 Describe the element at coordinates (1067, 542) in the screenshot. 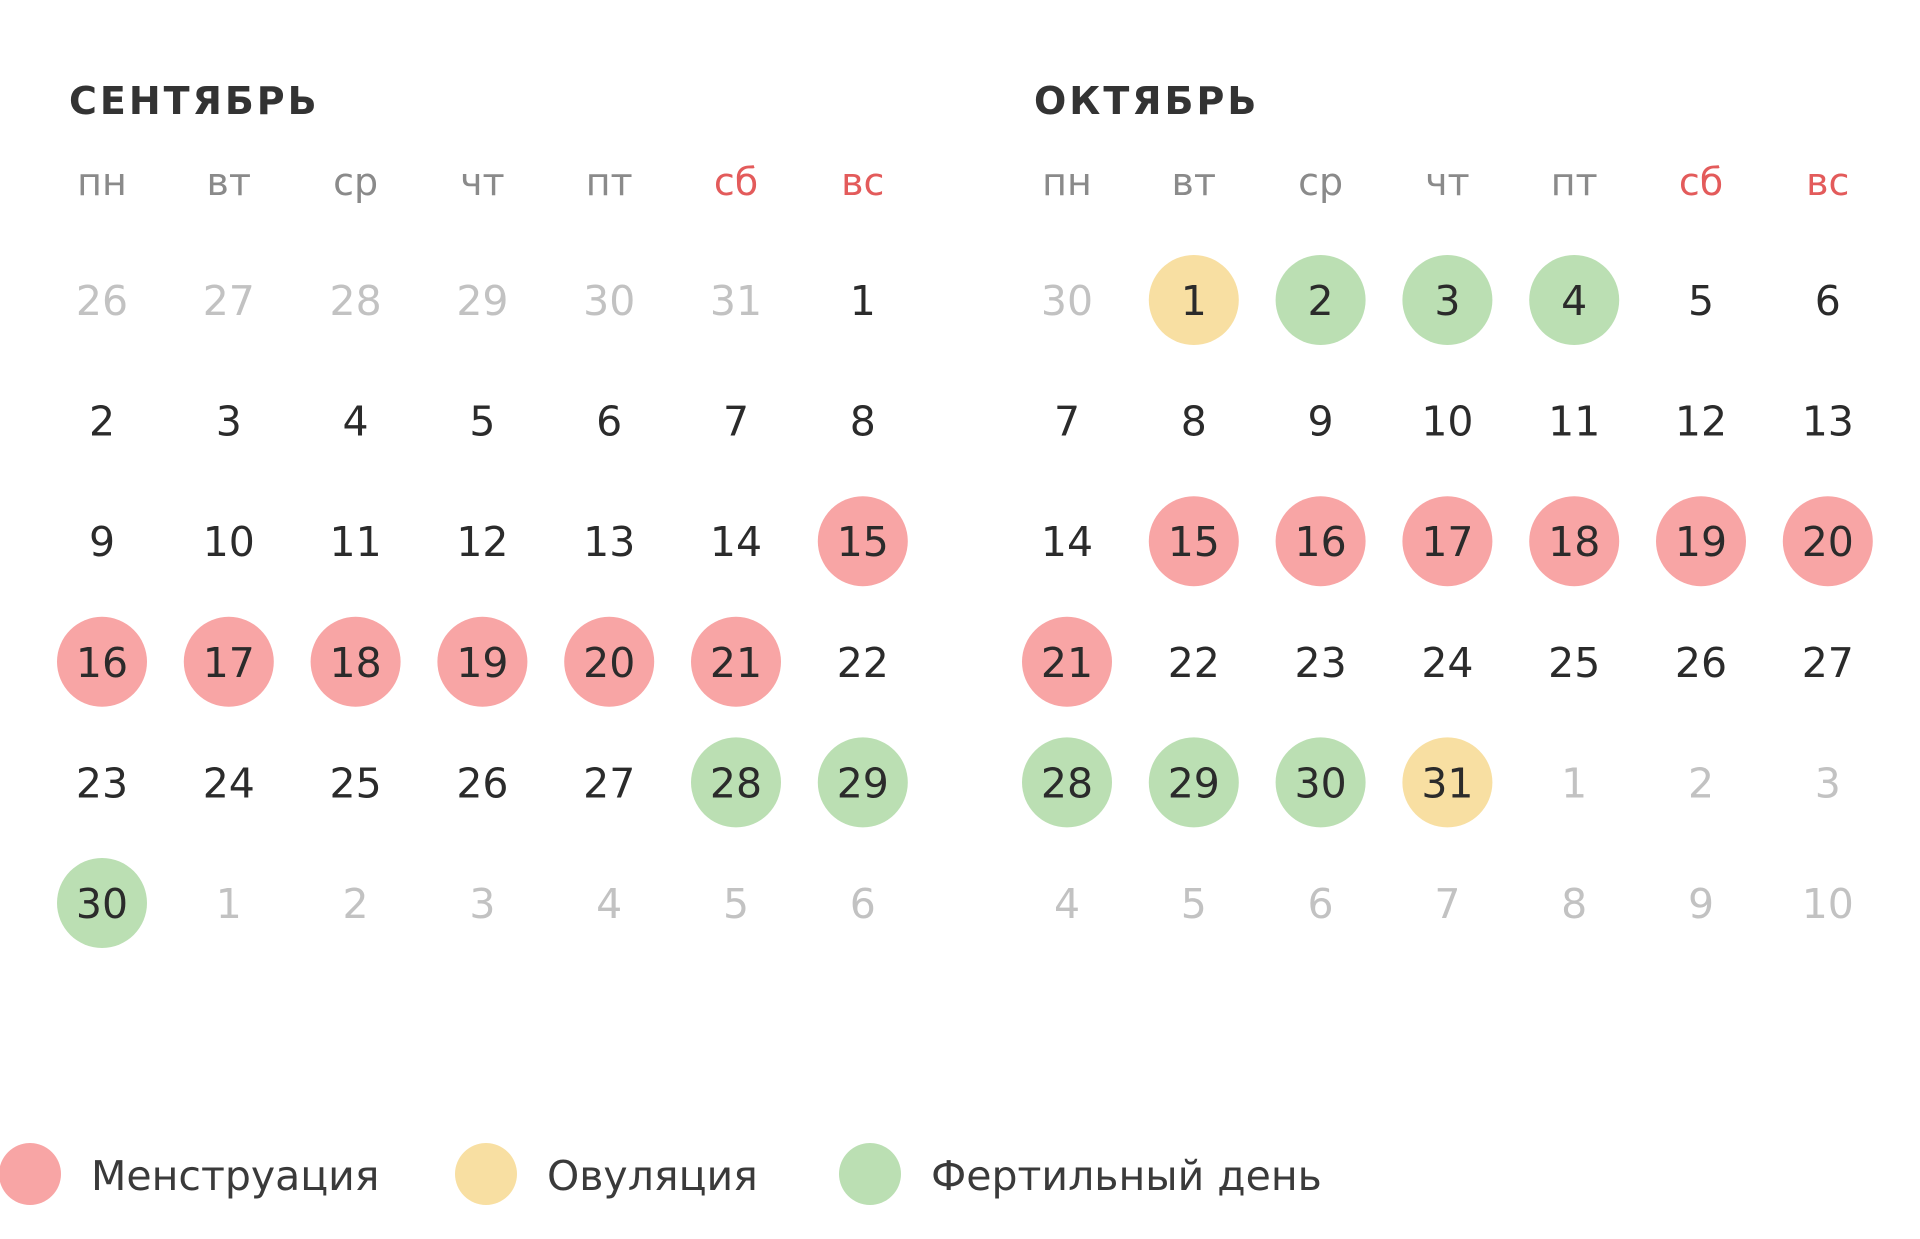

I see `day: 14` at that location.